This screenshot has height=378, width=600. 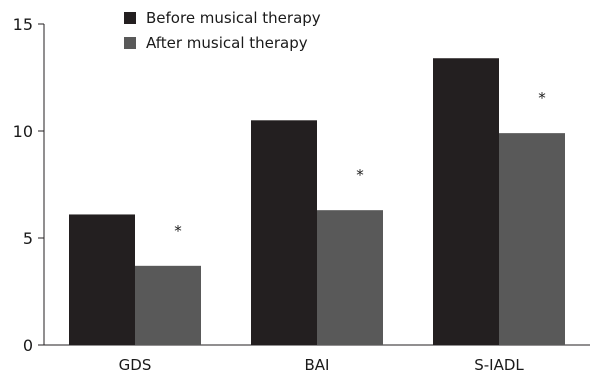 What do you see at coordinates (23, 24) in the screenshot?
I see `y-tick-label: 15` at bounding box center [23, 24].